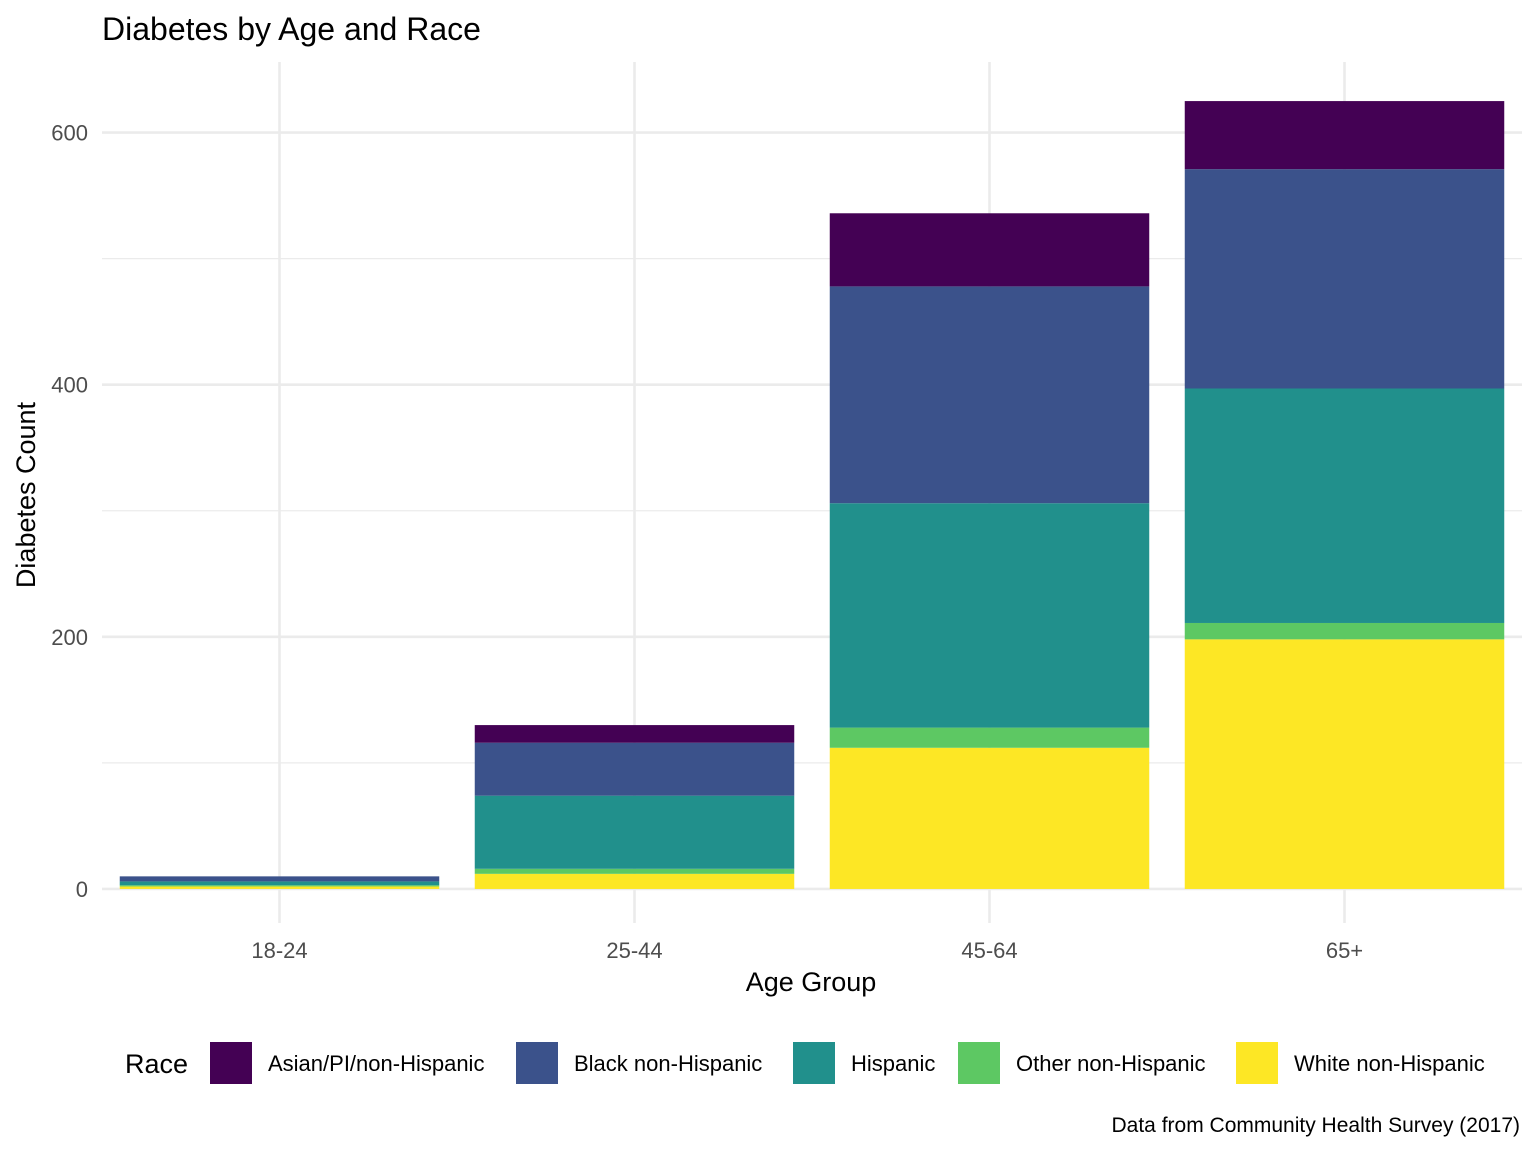 Image resolution: width=1536 pixels, height=1152 pixels. Describe the element at coordinates (668, 1063) in the screenshot. I see `legend-label: Black non-Hispanic` at that location.